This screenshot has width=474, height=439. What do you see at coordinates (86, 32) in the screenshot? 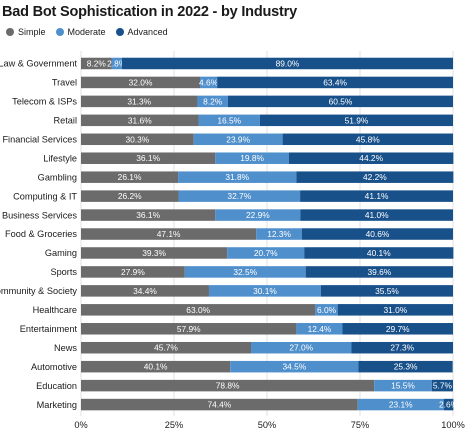
I see `legend-label-moderate: Moderate` at bounding box center [86, 32].